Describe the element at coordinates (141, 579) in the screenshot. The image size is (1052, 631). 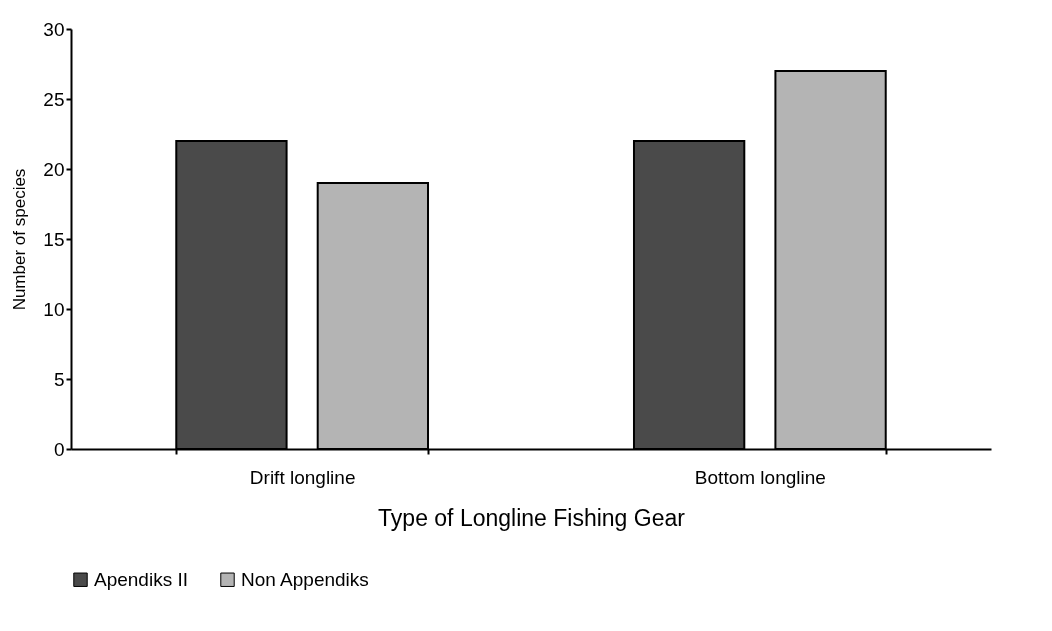
I see `legend-label: Apendiks II` at that location.